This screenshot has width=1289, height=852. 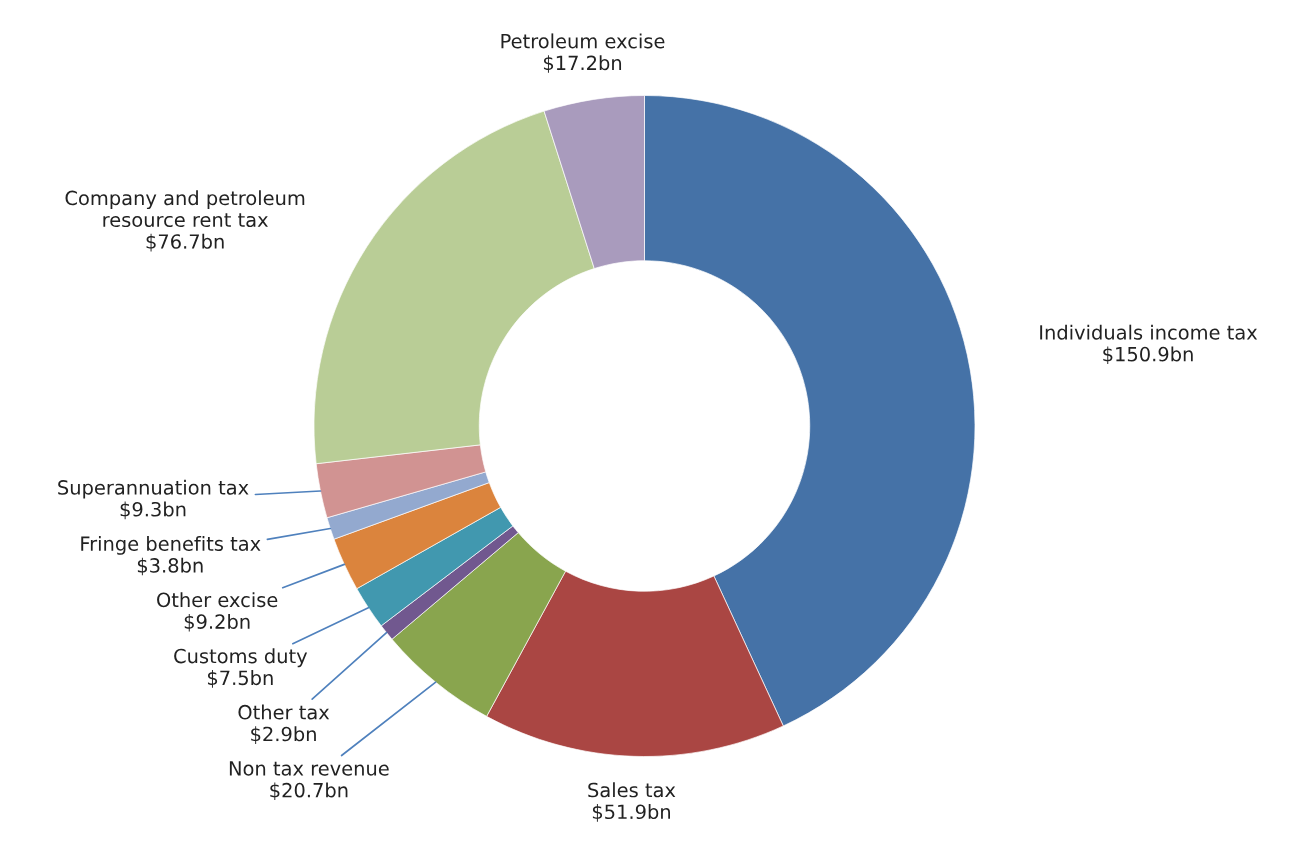 I want to click on data-label: $9.2bn, so click(x=217, y=622).